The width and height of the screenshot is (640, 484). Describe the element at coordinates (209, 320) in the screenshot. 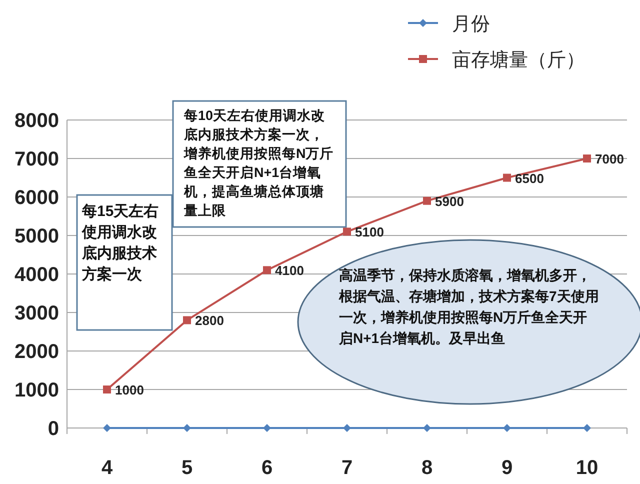

I see `data-label: 2800` at that location.